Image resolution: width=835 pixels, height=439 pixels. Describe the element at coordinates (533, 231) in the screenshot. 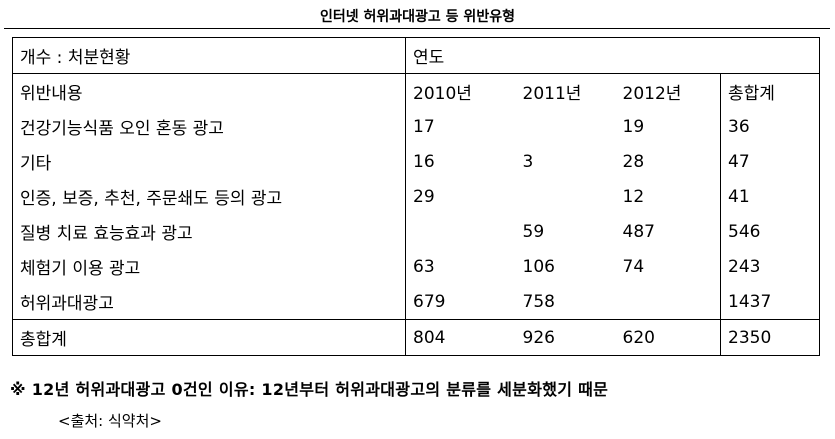

I see `table-cell: 59` at that location.